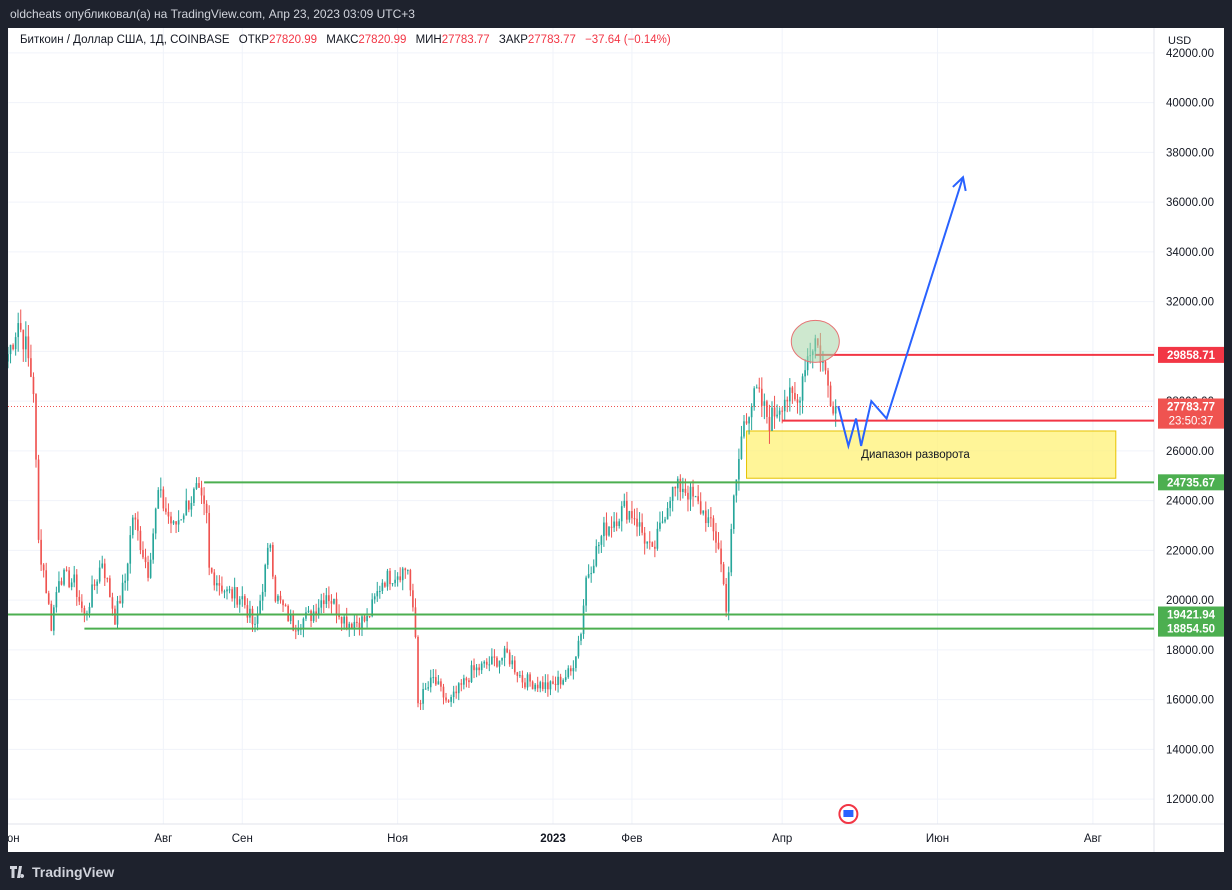 The image size is (1232, 890). Describe the element at coordinates (62, 872) in the screenshot. I see `tradingview-logo: TradingView` at that location.